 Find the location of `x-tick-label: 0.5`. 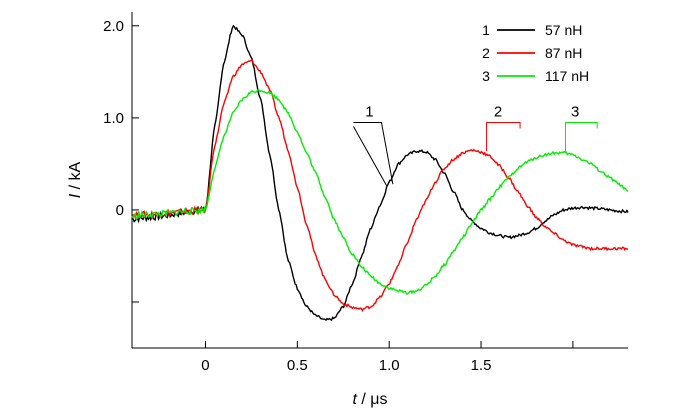

x-tick-label: 0.5 is located at coordinates (297, 365).